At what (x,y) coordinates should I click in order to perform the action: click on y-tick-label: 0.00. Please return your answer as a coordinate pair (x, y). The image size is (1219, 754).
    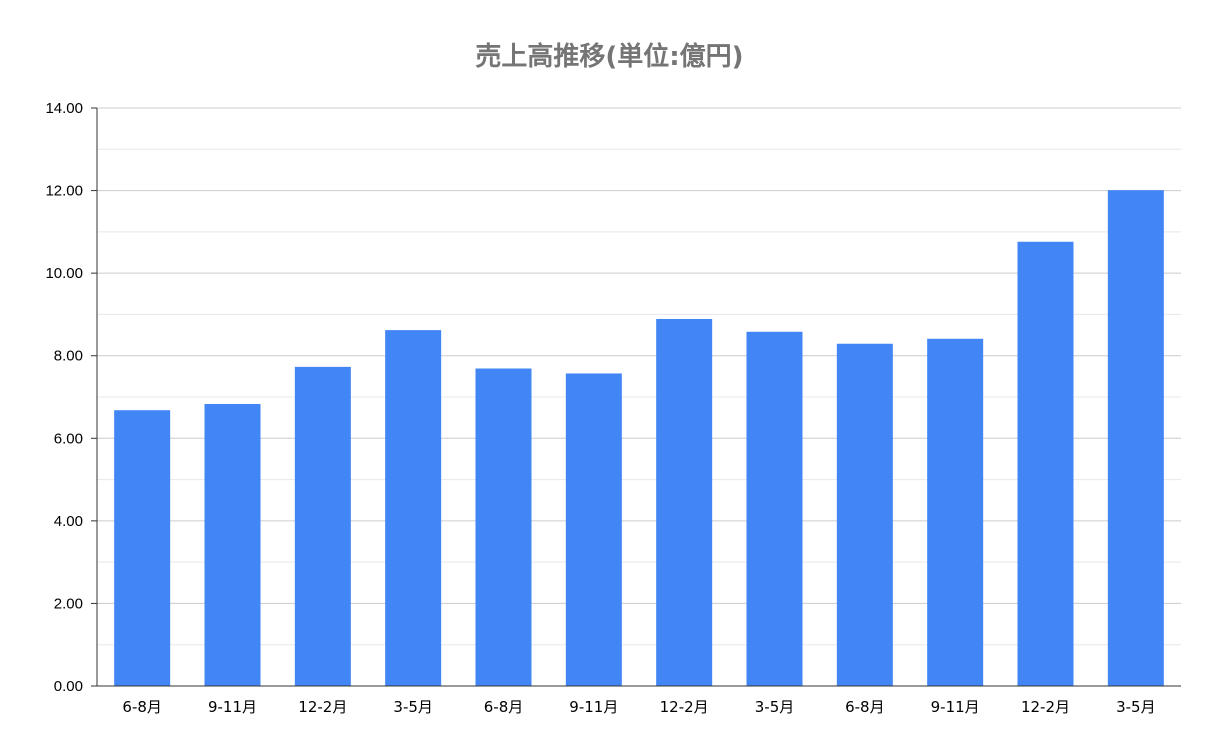
    Looking at the image, I should click on (68, 686).